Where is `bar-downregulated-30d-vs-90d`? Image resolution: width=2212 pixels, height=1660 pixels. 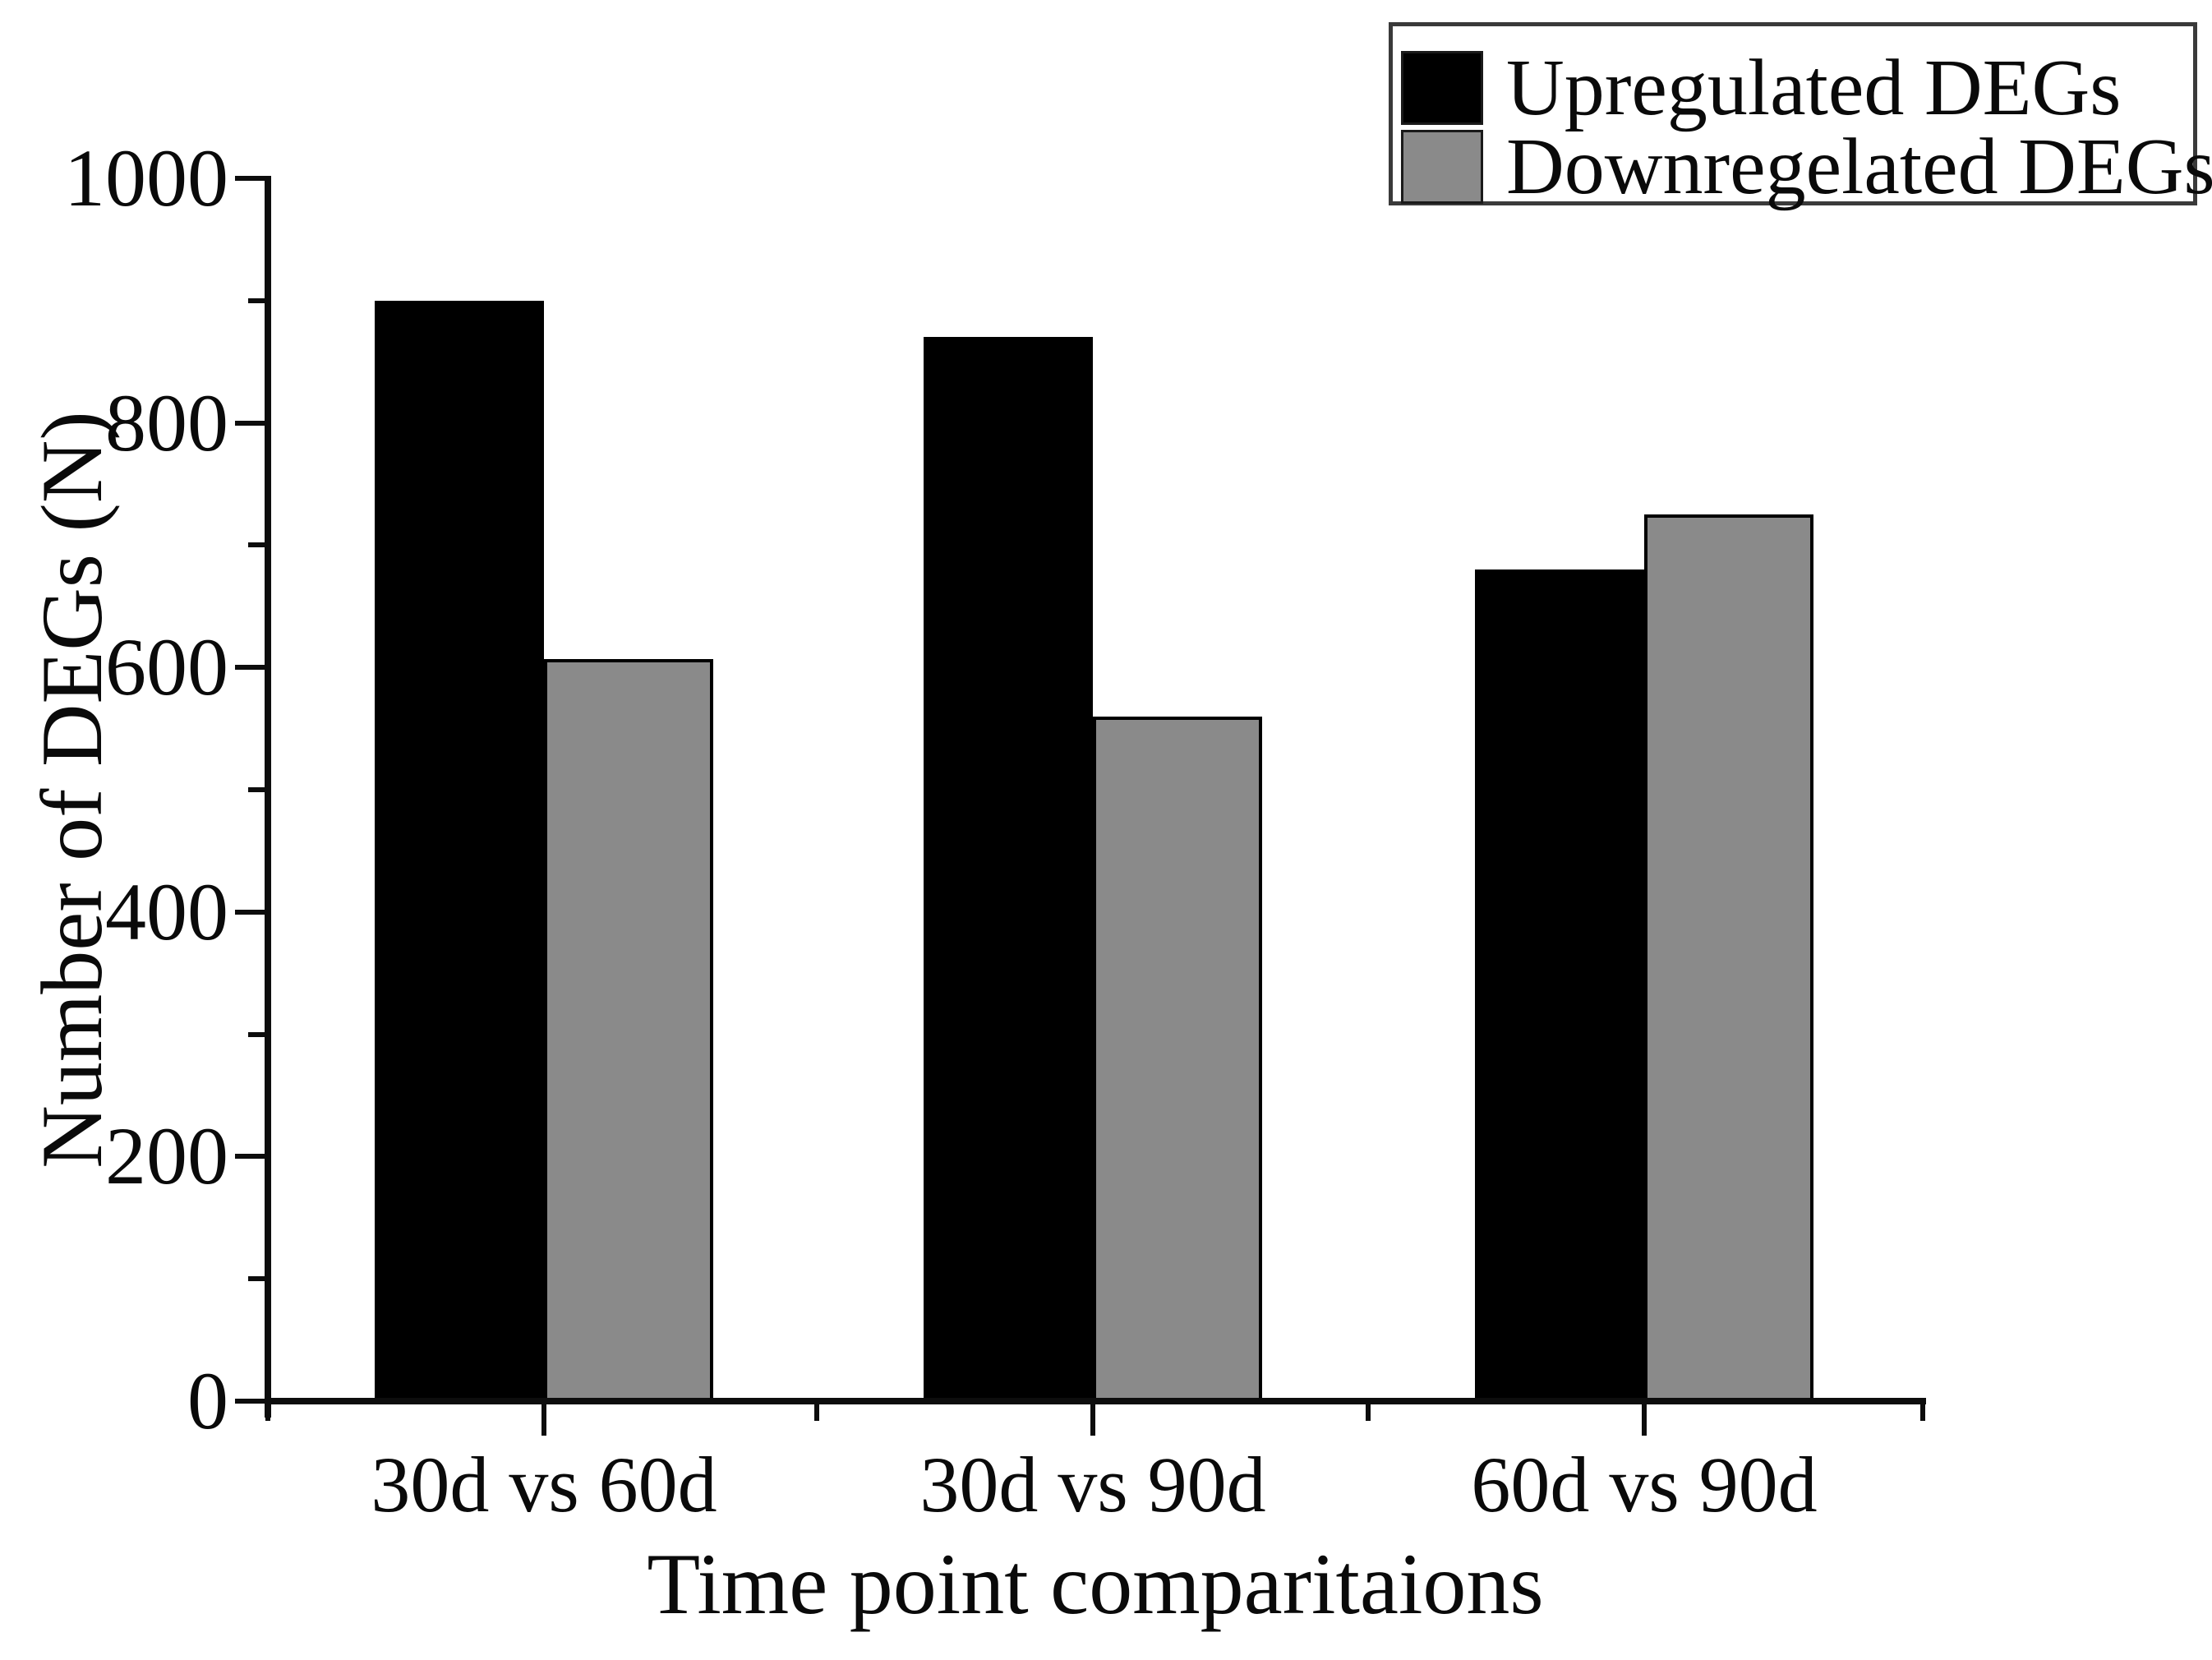 bar-downregulated-30d-vs-90d is located at coordinates (1178, 1058).